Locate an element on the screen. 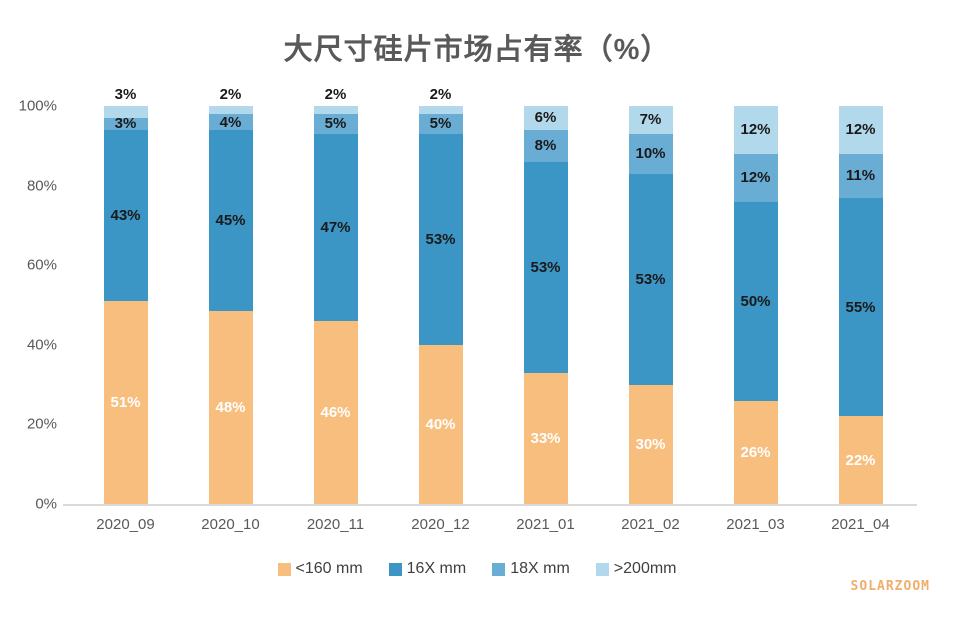 The image size is (954, 619). stacked-bar: 40% 53% 5% 2% is located at coordinates (440, 295).